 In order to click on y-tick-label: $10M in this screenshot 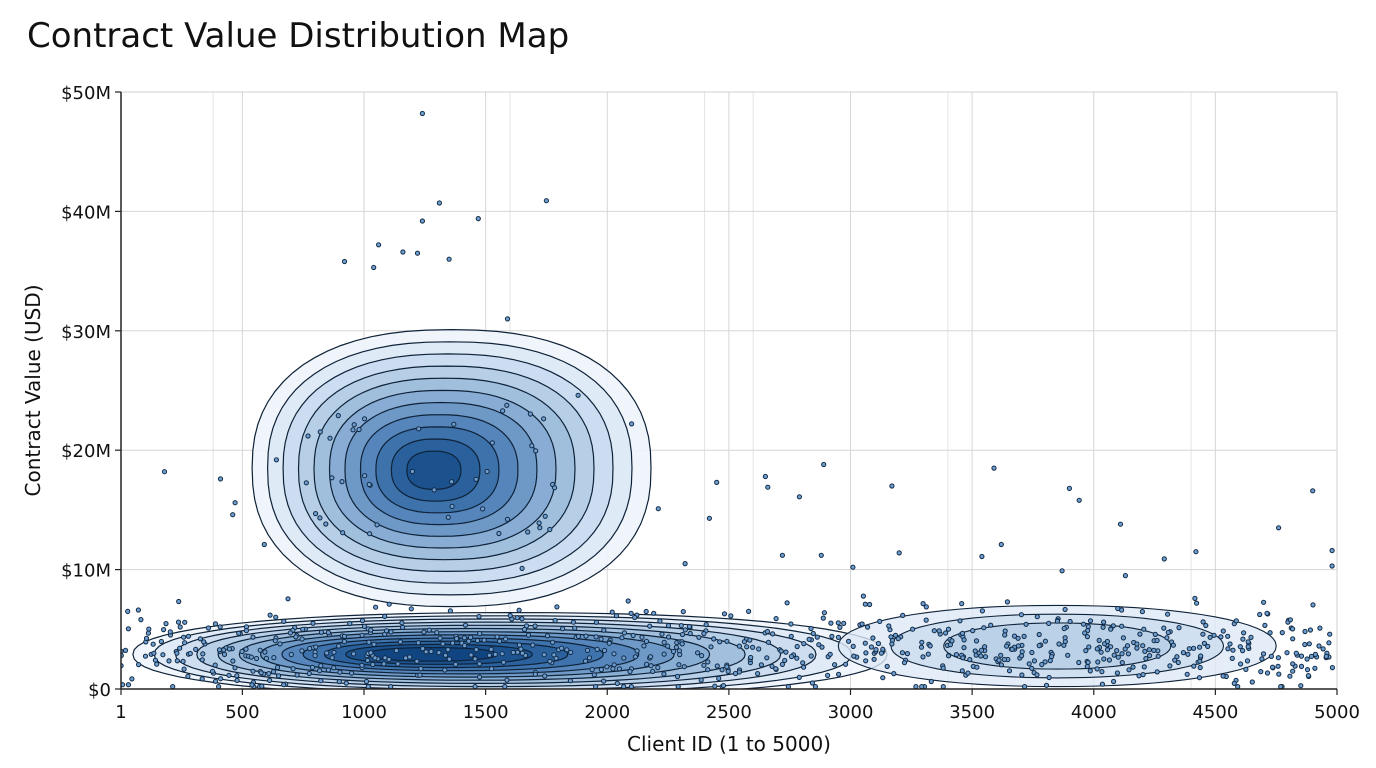, I will do `click(86, 571)`.